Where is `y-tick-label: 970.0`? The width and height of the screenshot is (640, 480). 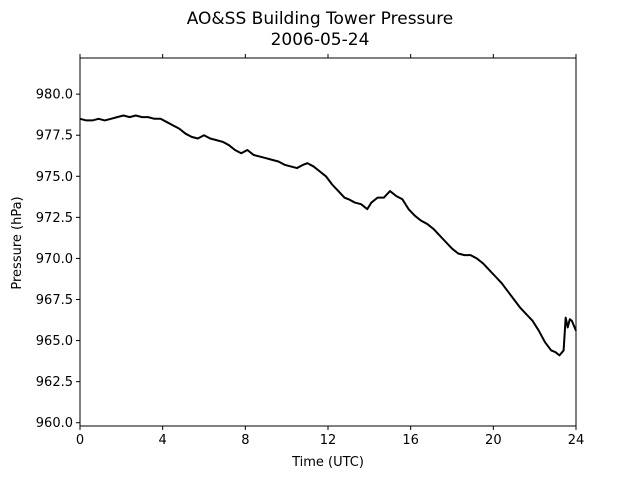 y-tick-label: 970.0 is located at coordinates (54, 259).